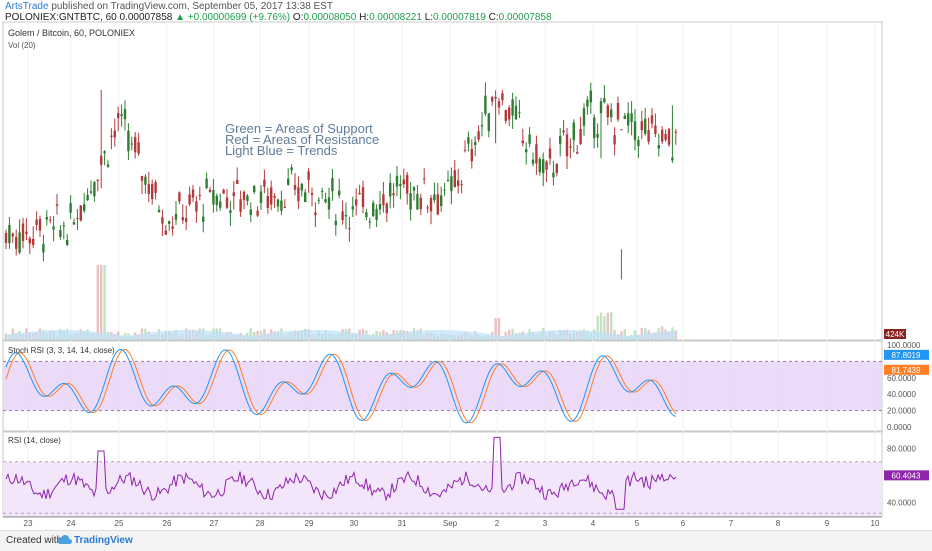 The height and width of the screenshot is (551, 932). I want to click on rsi-line, so click(341, 473).